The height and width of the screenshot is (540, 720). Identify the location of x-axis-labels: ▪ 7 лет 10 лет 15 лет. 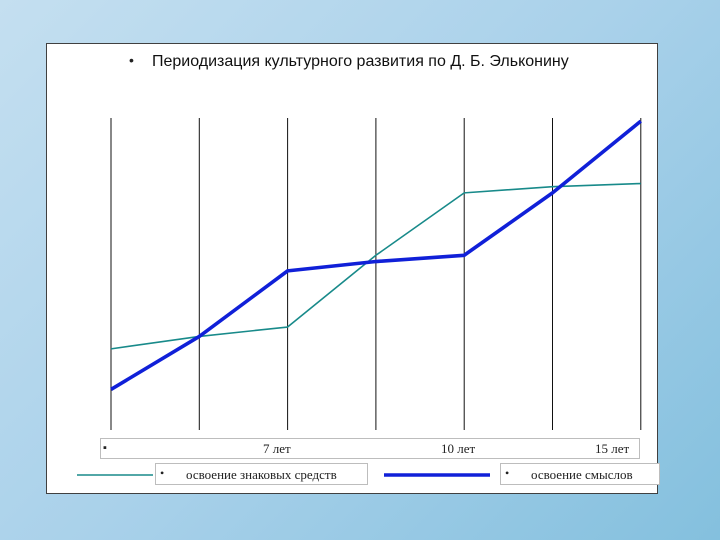
(370, 448).